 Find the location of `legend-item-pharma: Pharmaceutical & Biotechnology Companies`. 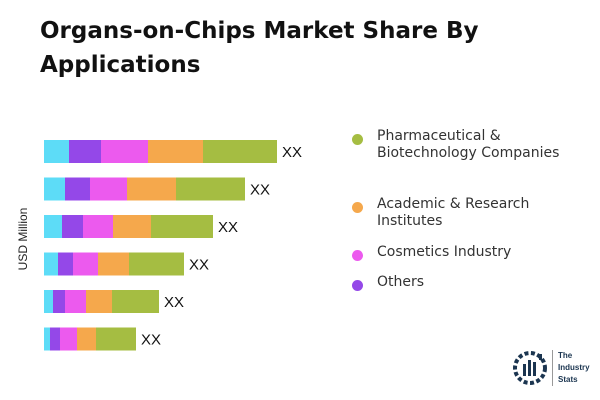

legend-item-pharma: Pharmaceutical & Biotechnology Companies is located at coordinates (459, 145).